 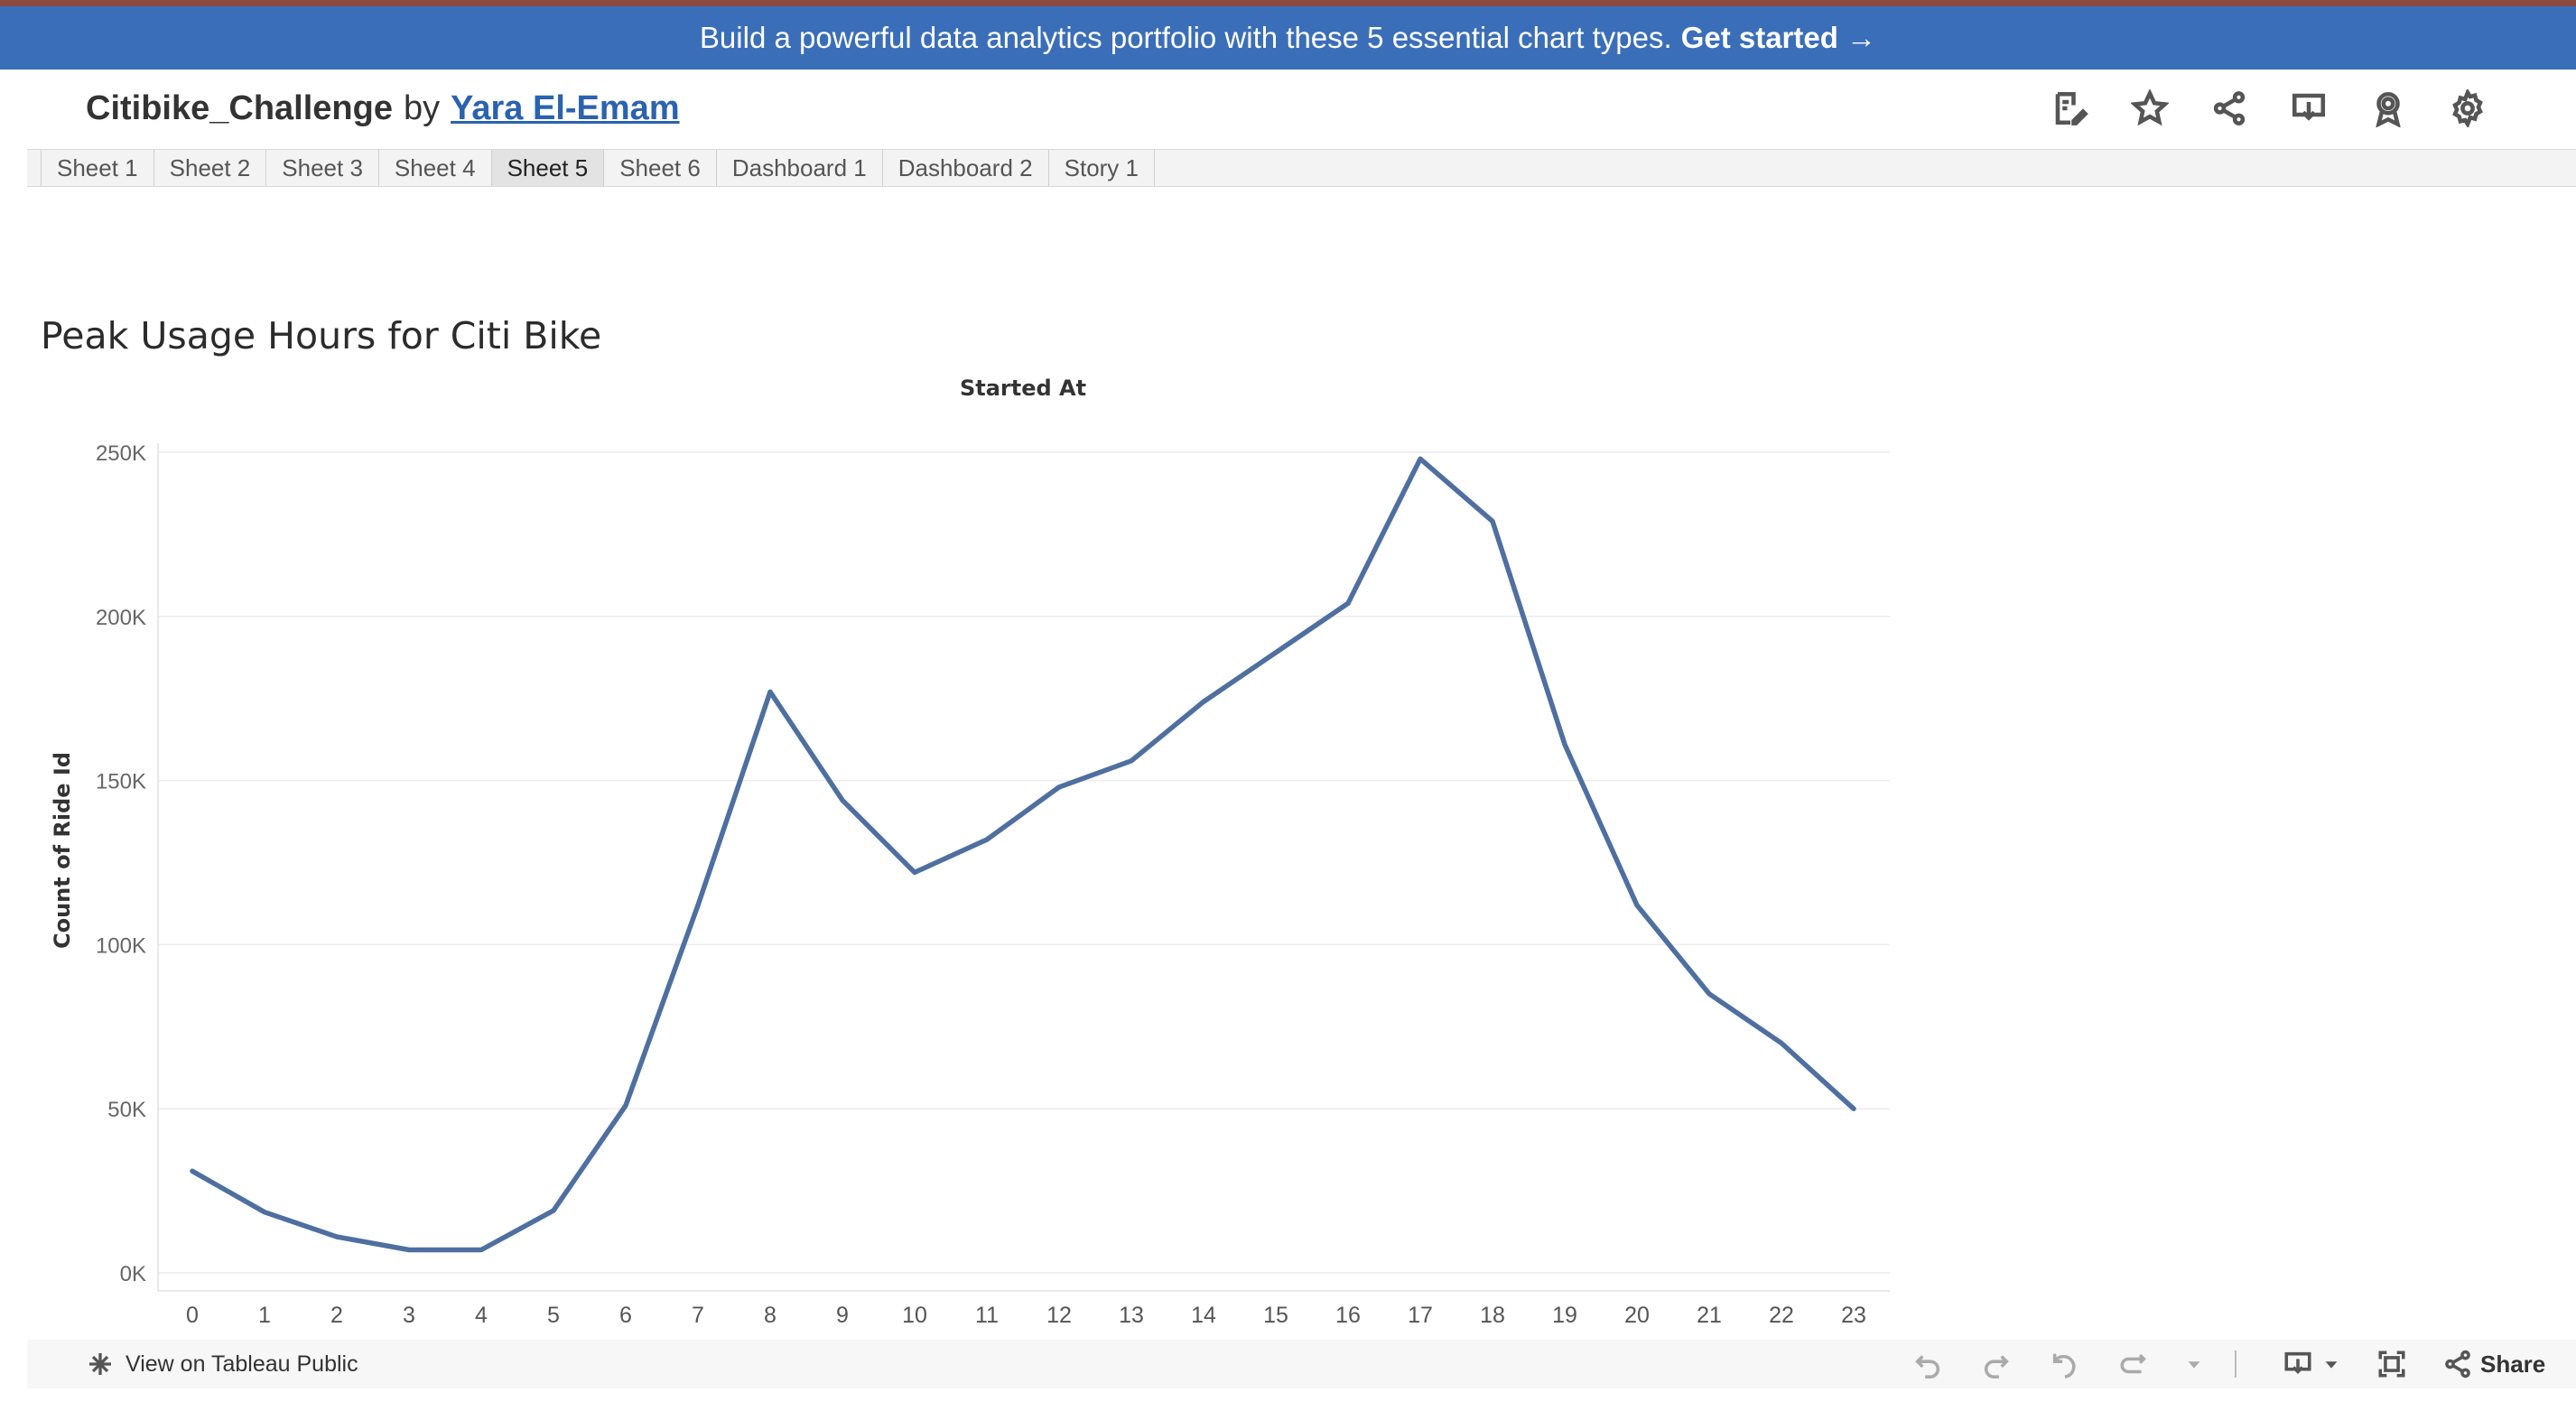 What do you see at coordinates (2457, 1364) in the screenshot?
I see `share-icon` at bounding box center [2457, 1364].